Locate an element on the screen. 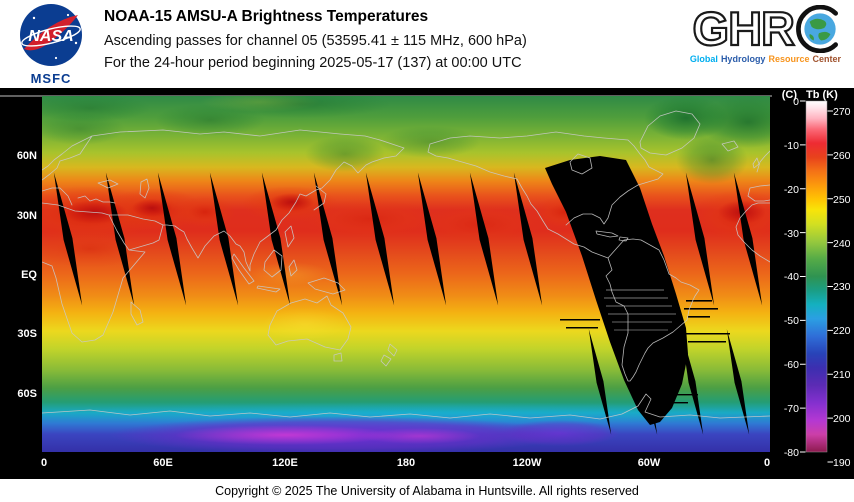 The width and height of the screenshot is (854, 502). k-tick-190: 190 is located at coordinates (842, 463).